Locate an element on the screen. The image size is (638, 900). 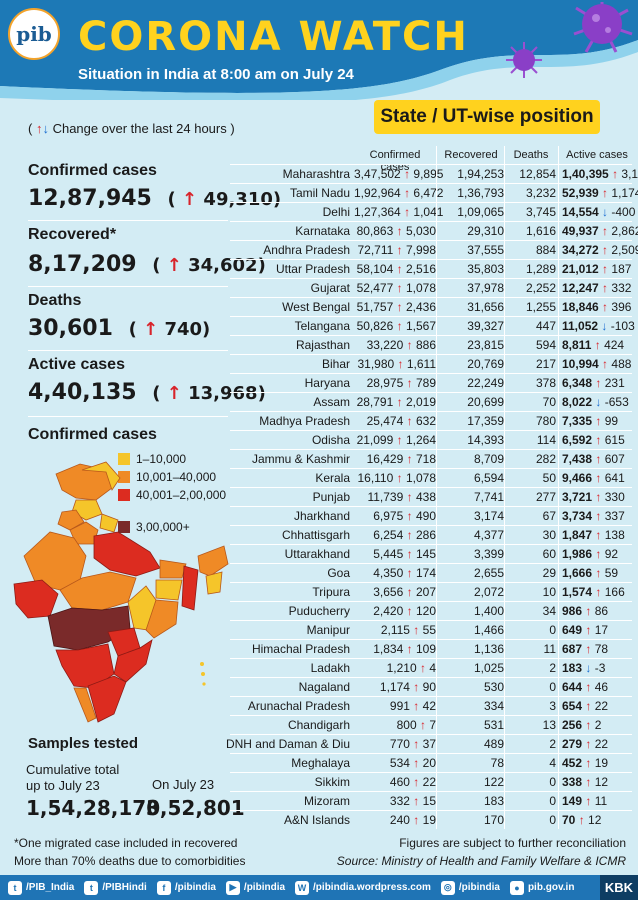
active-cell: 452 ↑ 19 is located at coordinates (597, 763).